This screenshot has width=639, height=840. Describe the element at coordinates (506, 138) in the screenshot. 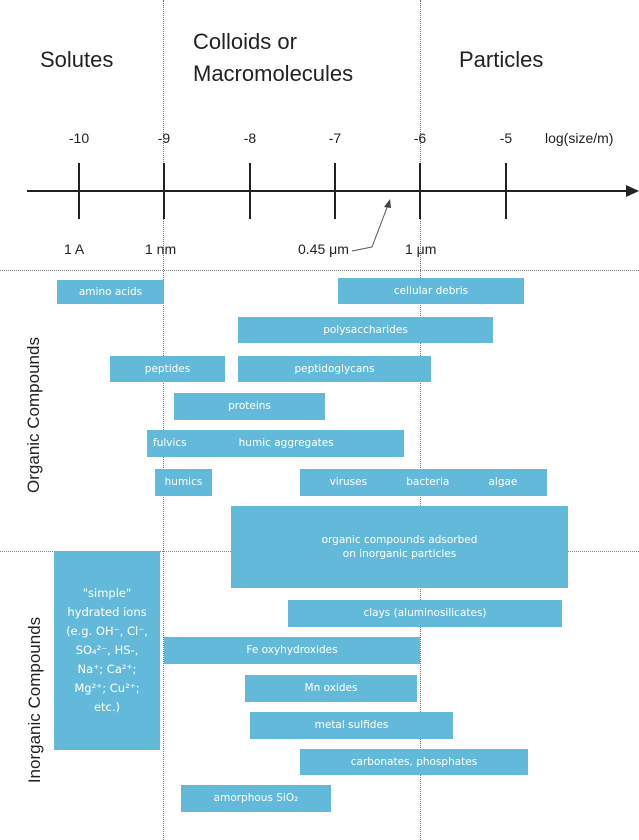

I see `tick-label: -5` at that location.